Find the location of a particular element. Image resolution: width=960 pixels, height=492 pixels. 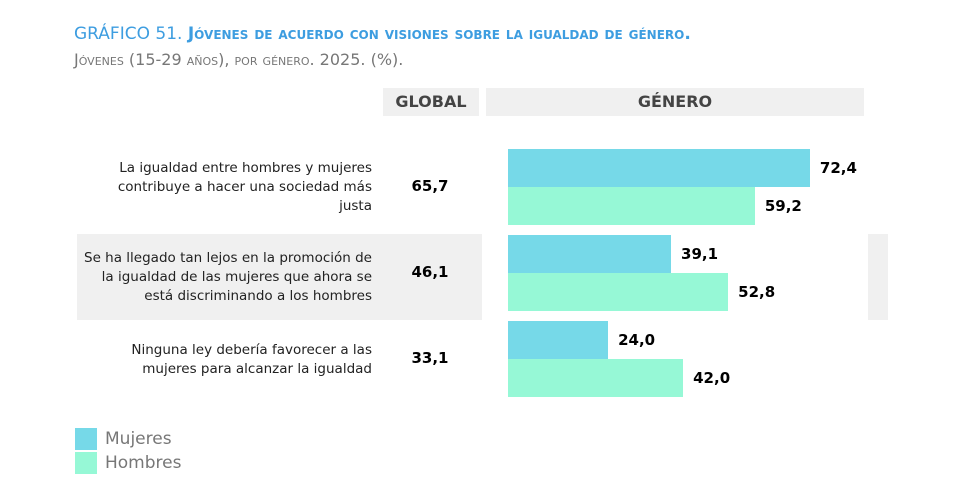

value-label: 42,0 is located at coordinates (712, 378).